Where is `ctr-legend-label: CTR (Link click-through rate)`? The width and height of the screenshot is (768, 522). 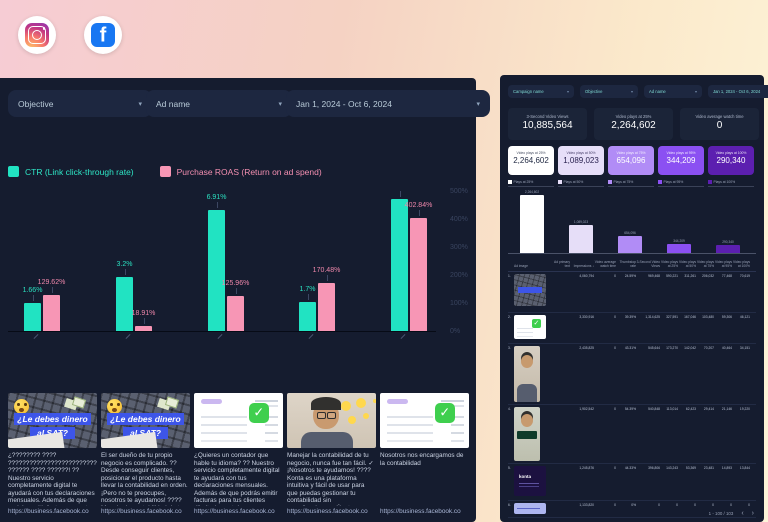 ctr-legend-label: CTR (Link click-through rate) is located at coordinates (79, 171).